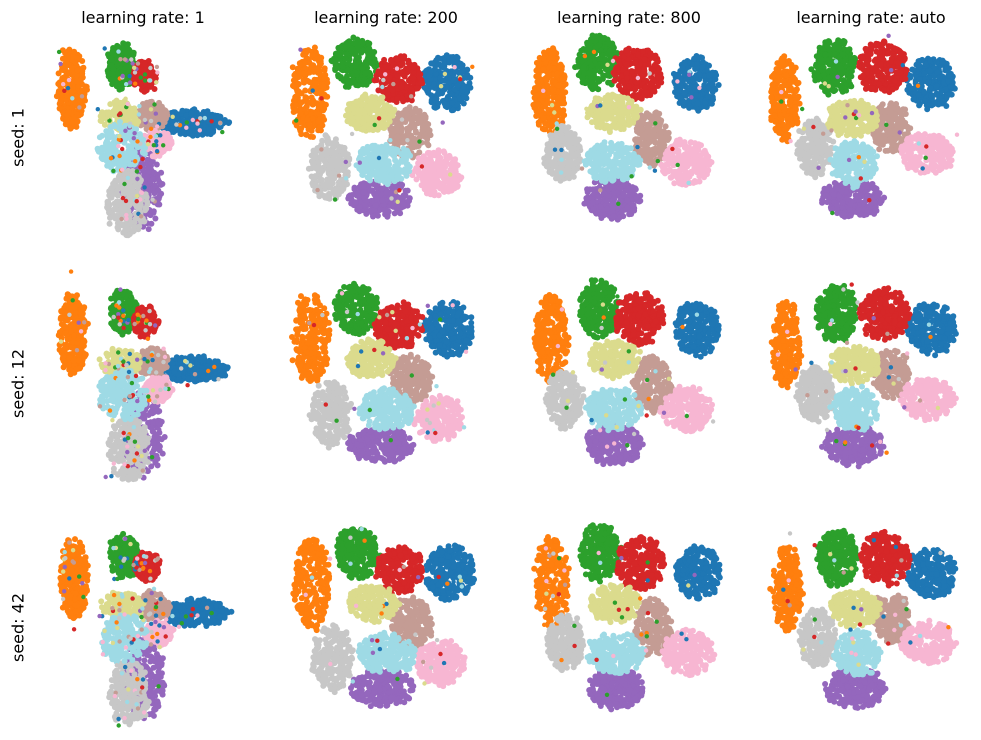 This screenshot has height=740, width=981. What do you see at coordinates (868, 17) in the screenshot?
I see `column-title: learning rate: auto` at bounding box center [868, 17].